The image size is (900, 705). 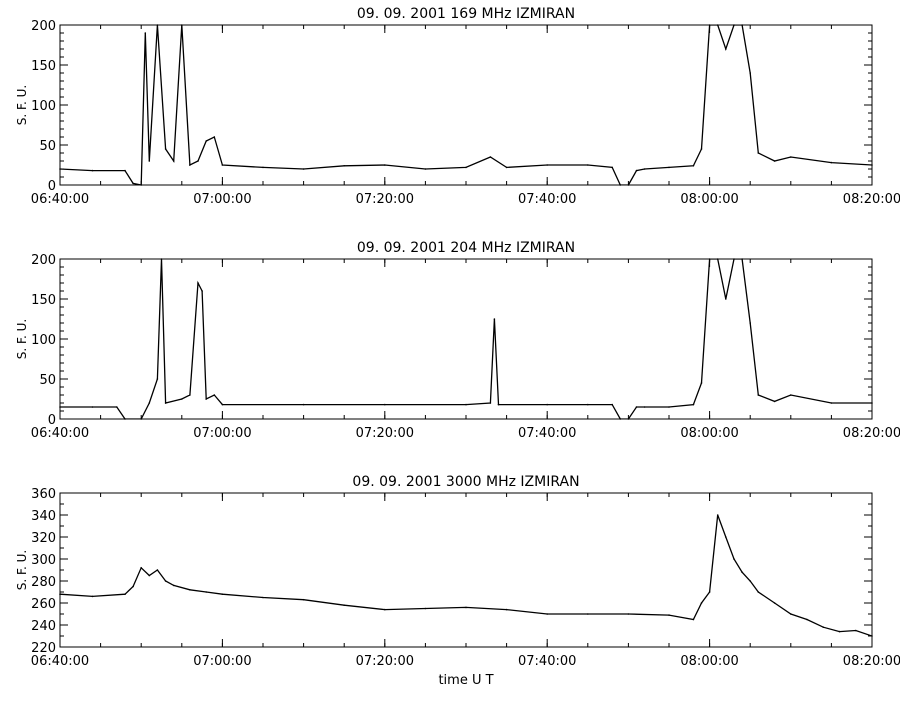 What do you see at coordinates (43, 648) in the screenshot?
I see `y-tick-label: 220` at bounding box center [43, 648].